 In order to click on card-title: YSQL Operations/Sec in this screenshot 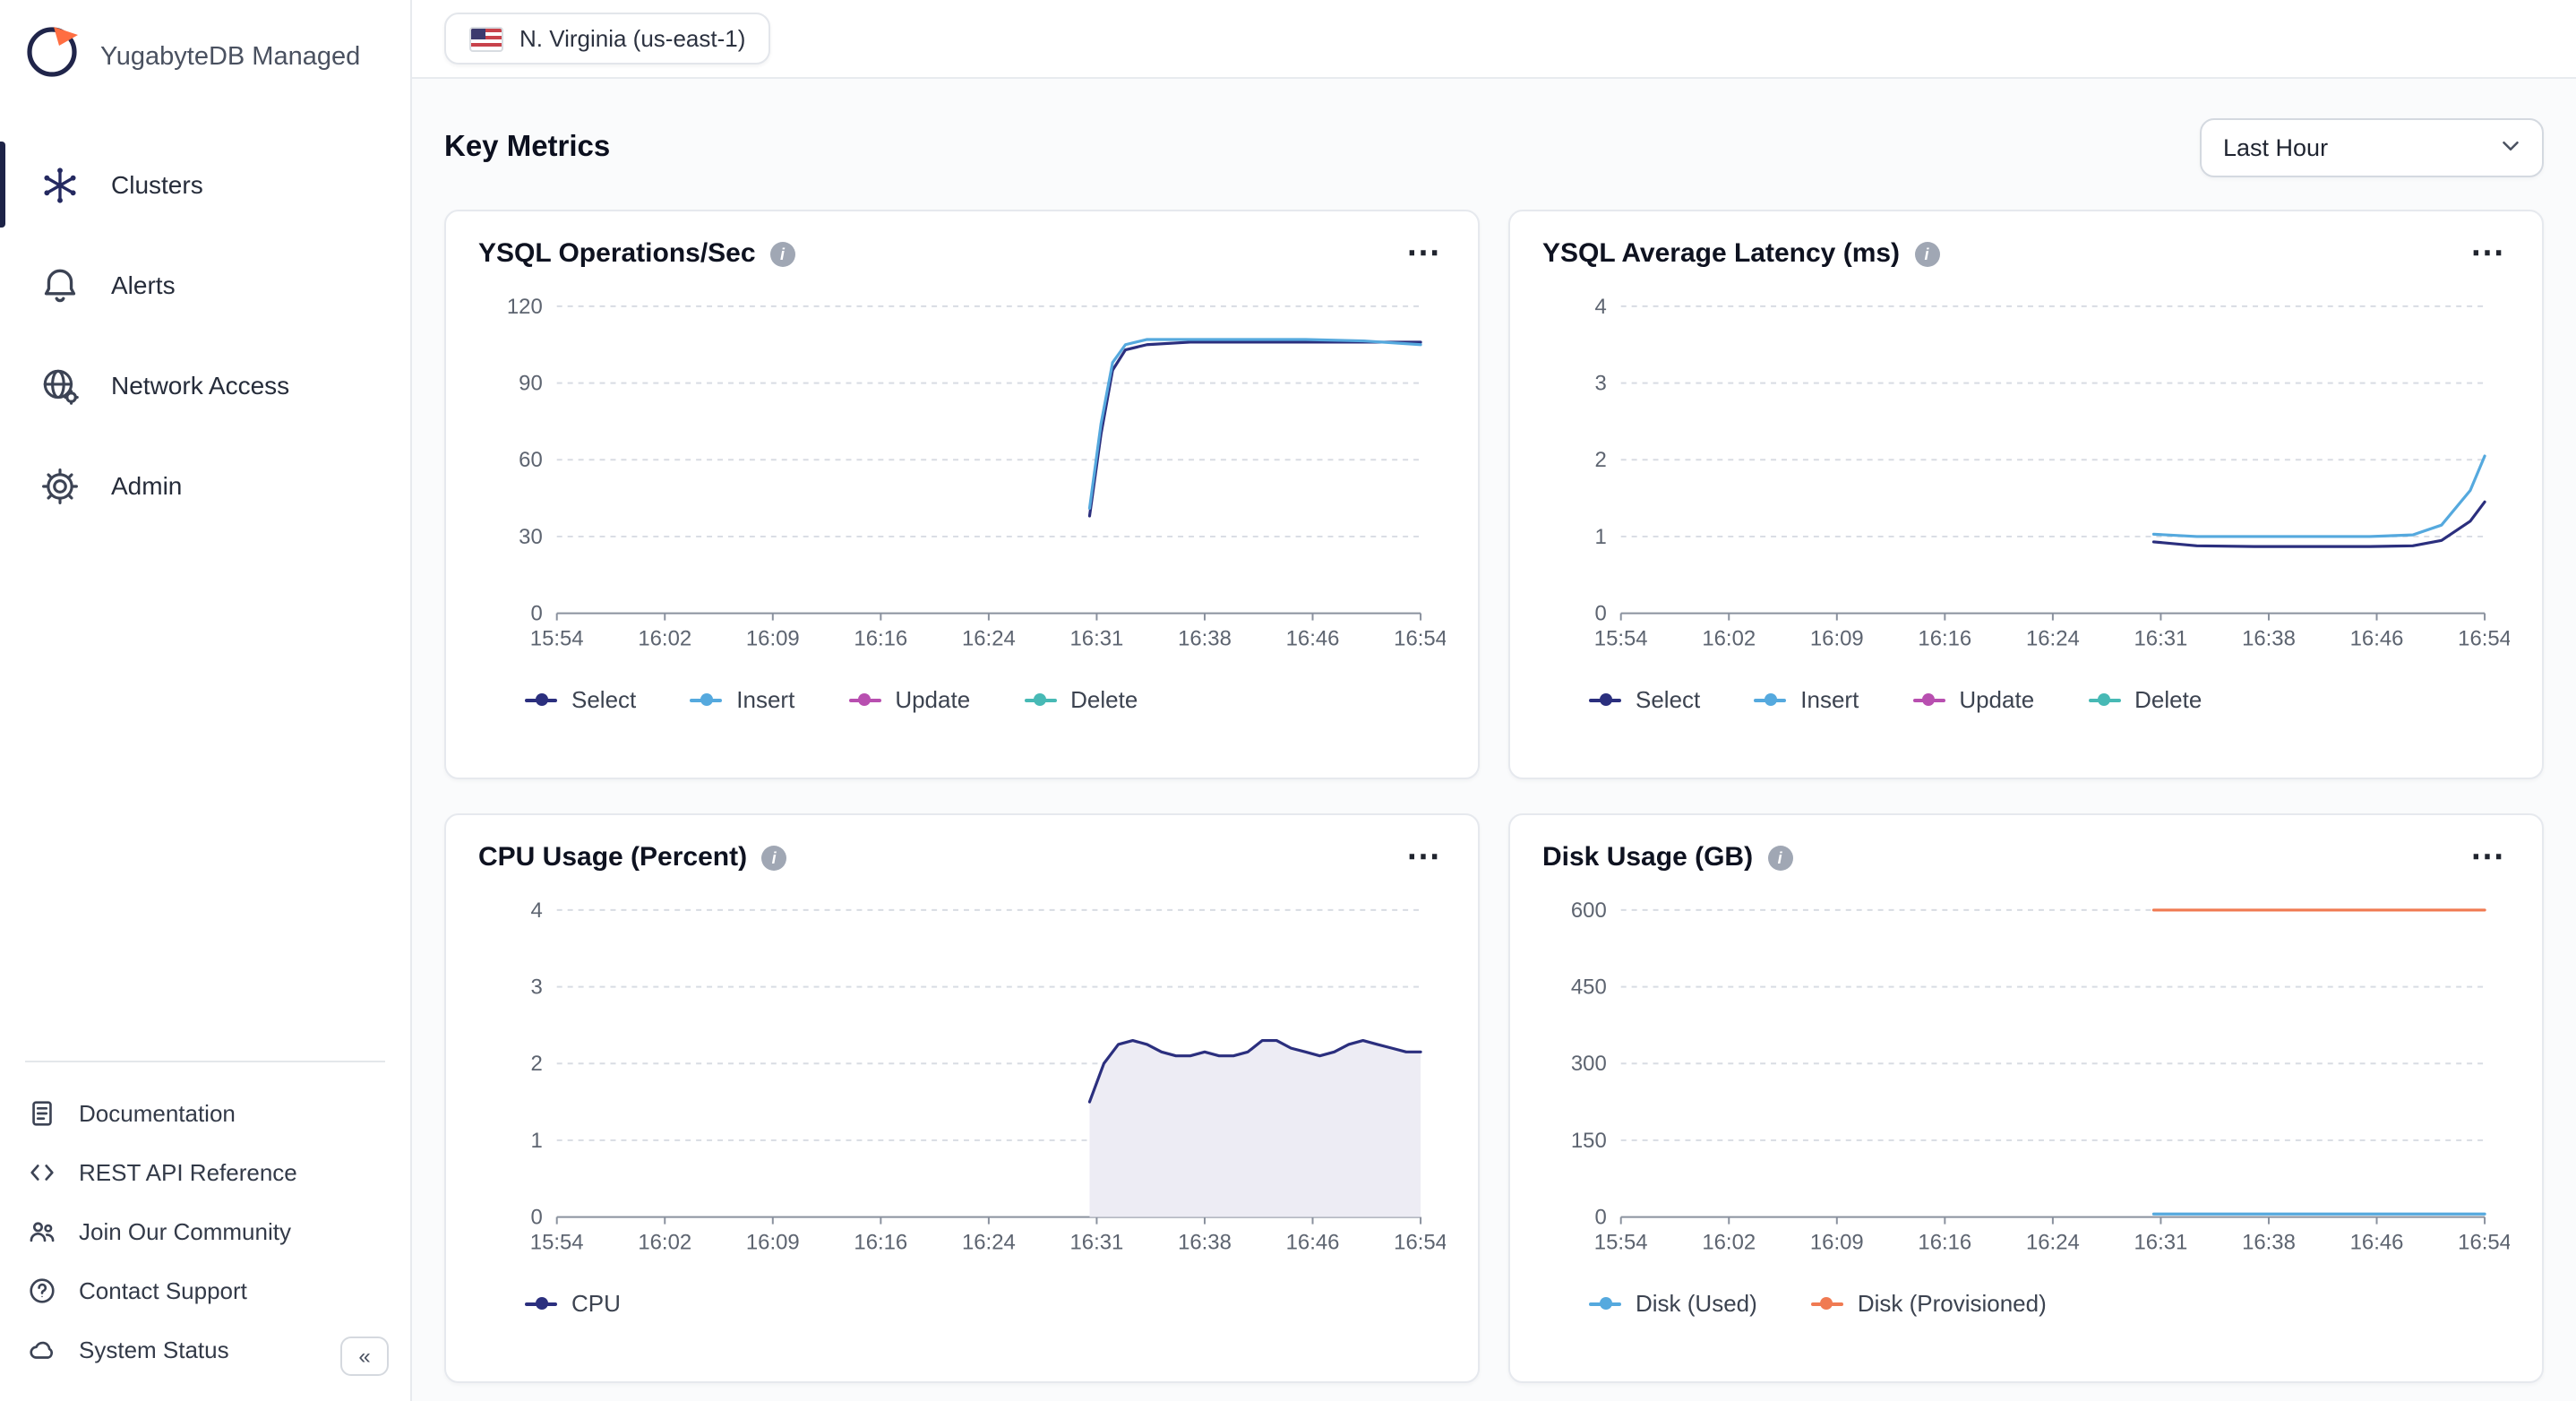, I will do `click(617, 253)`.